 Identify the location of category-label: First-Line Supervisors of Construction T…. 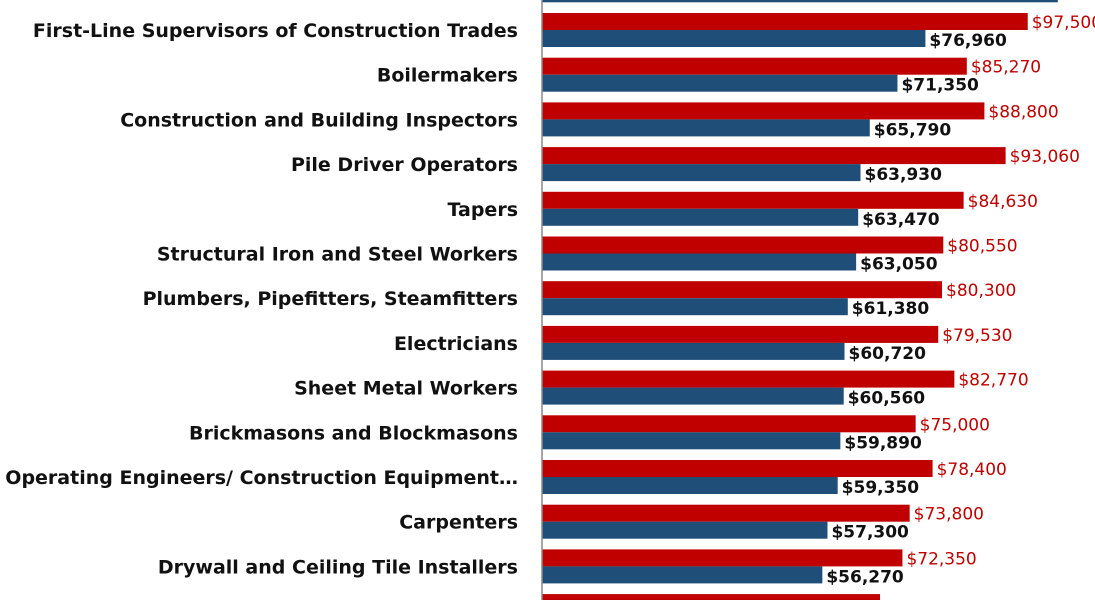
(275, 31).